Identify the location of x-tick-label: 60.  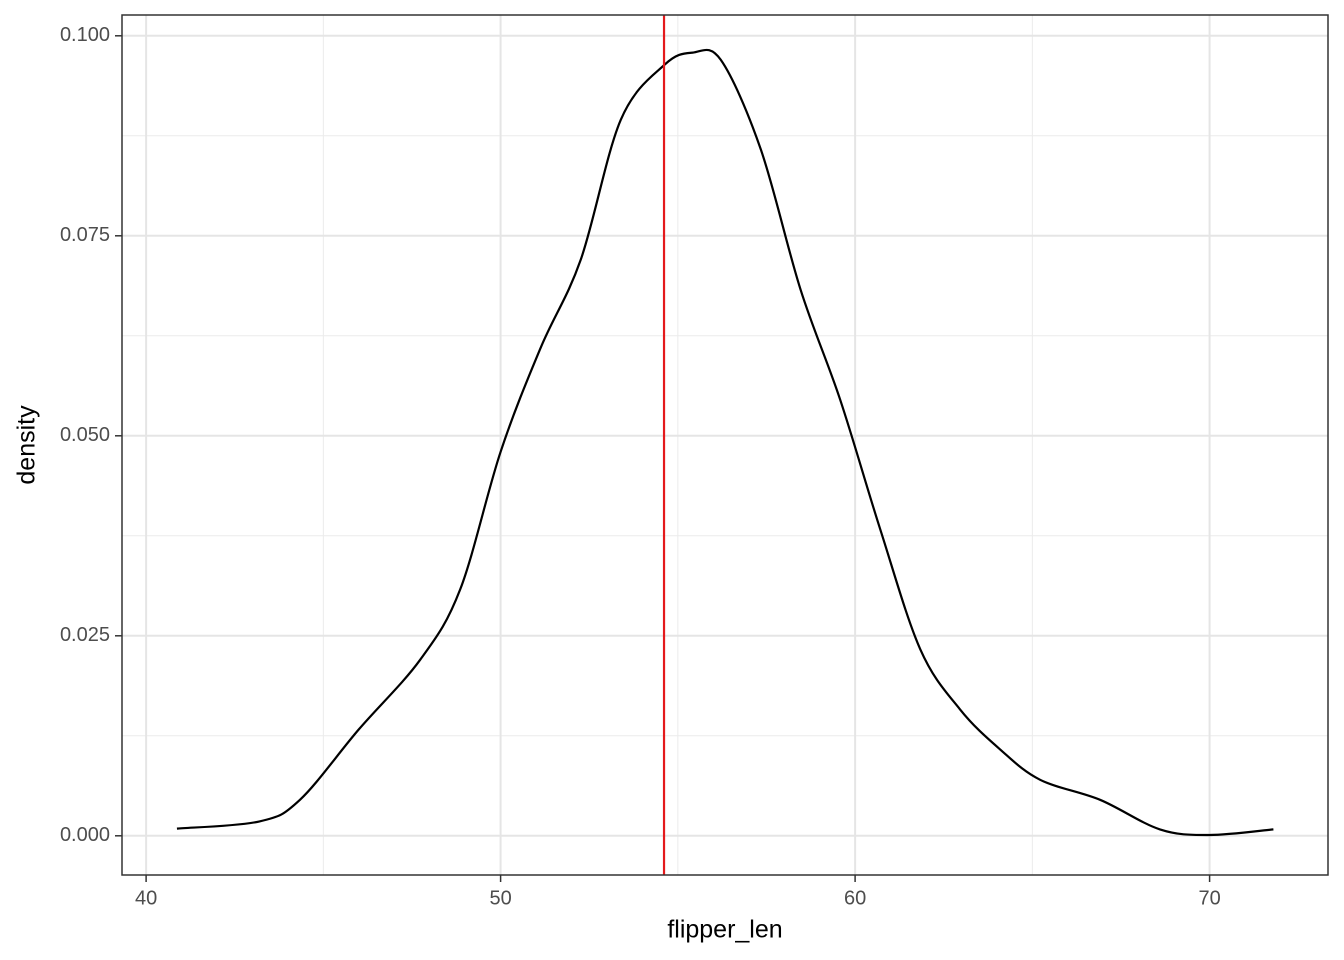
(855, 898).